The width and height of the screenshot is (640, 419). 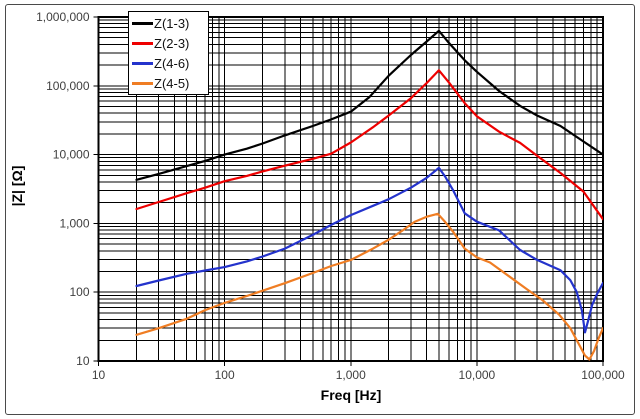 I want to click on legend-item: Z(2-3), so click(x=168, y=43).